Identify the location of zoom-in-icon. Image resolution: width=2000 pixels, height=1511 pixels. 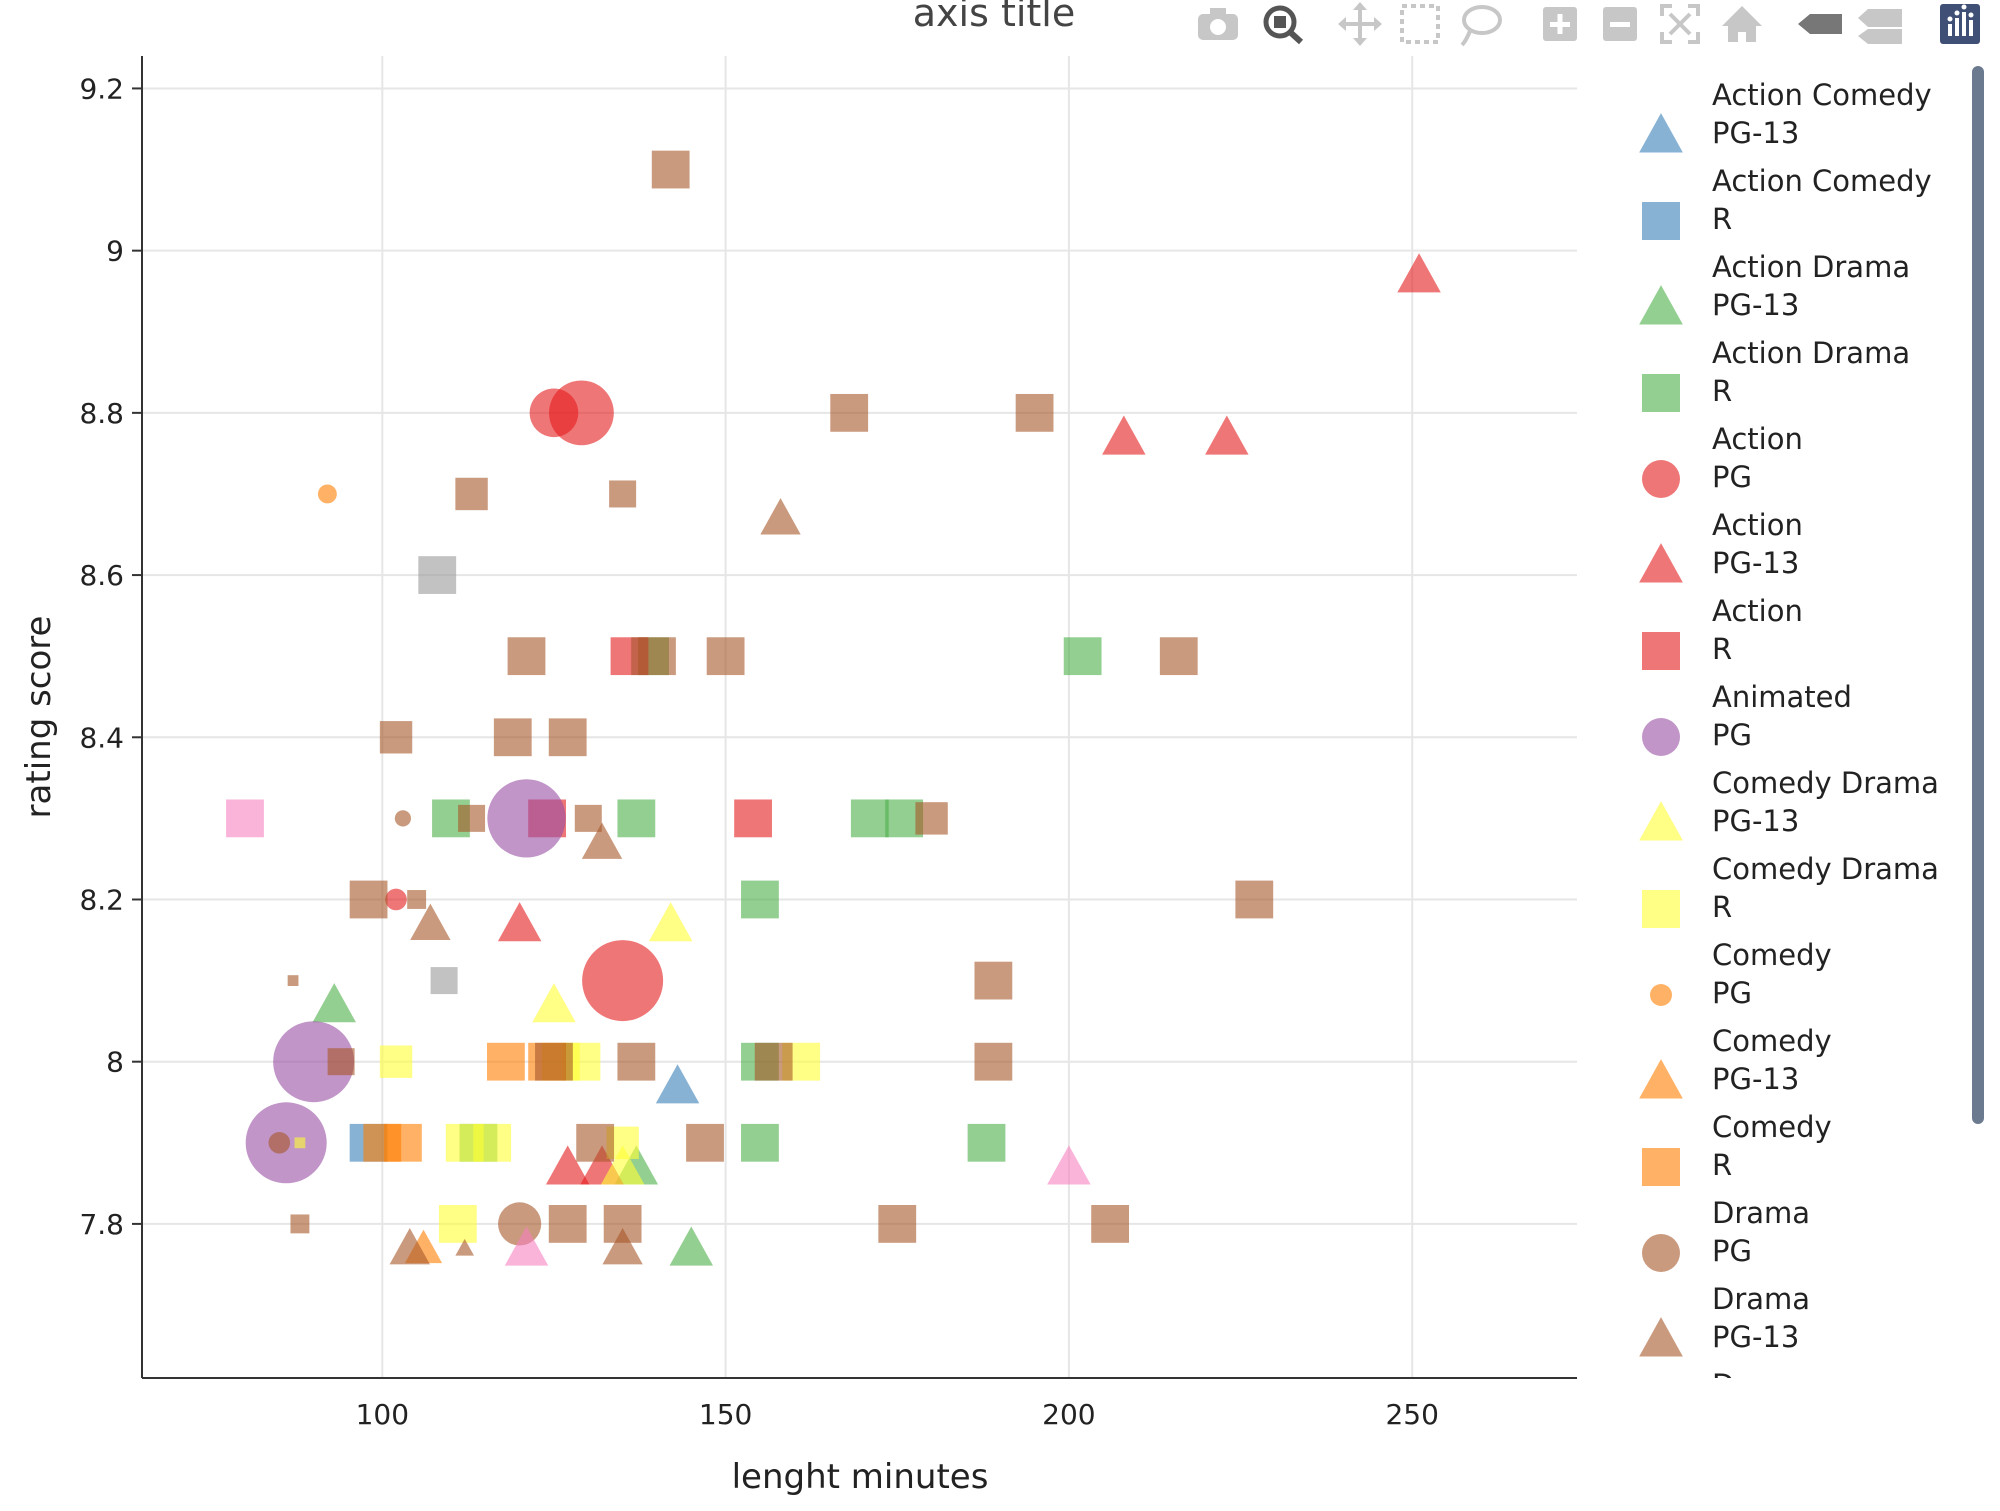
(1560, 24).